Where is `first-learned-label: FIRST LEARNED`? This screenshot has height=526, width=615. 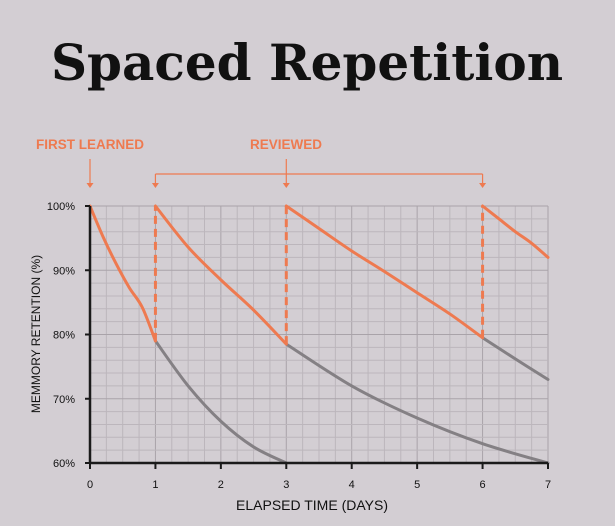 first-learned-label: FIRST LEARNED is located at coordinates (90, 144).